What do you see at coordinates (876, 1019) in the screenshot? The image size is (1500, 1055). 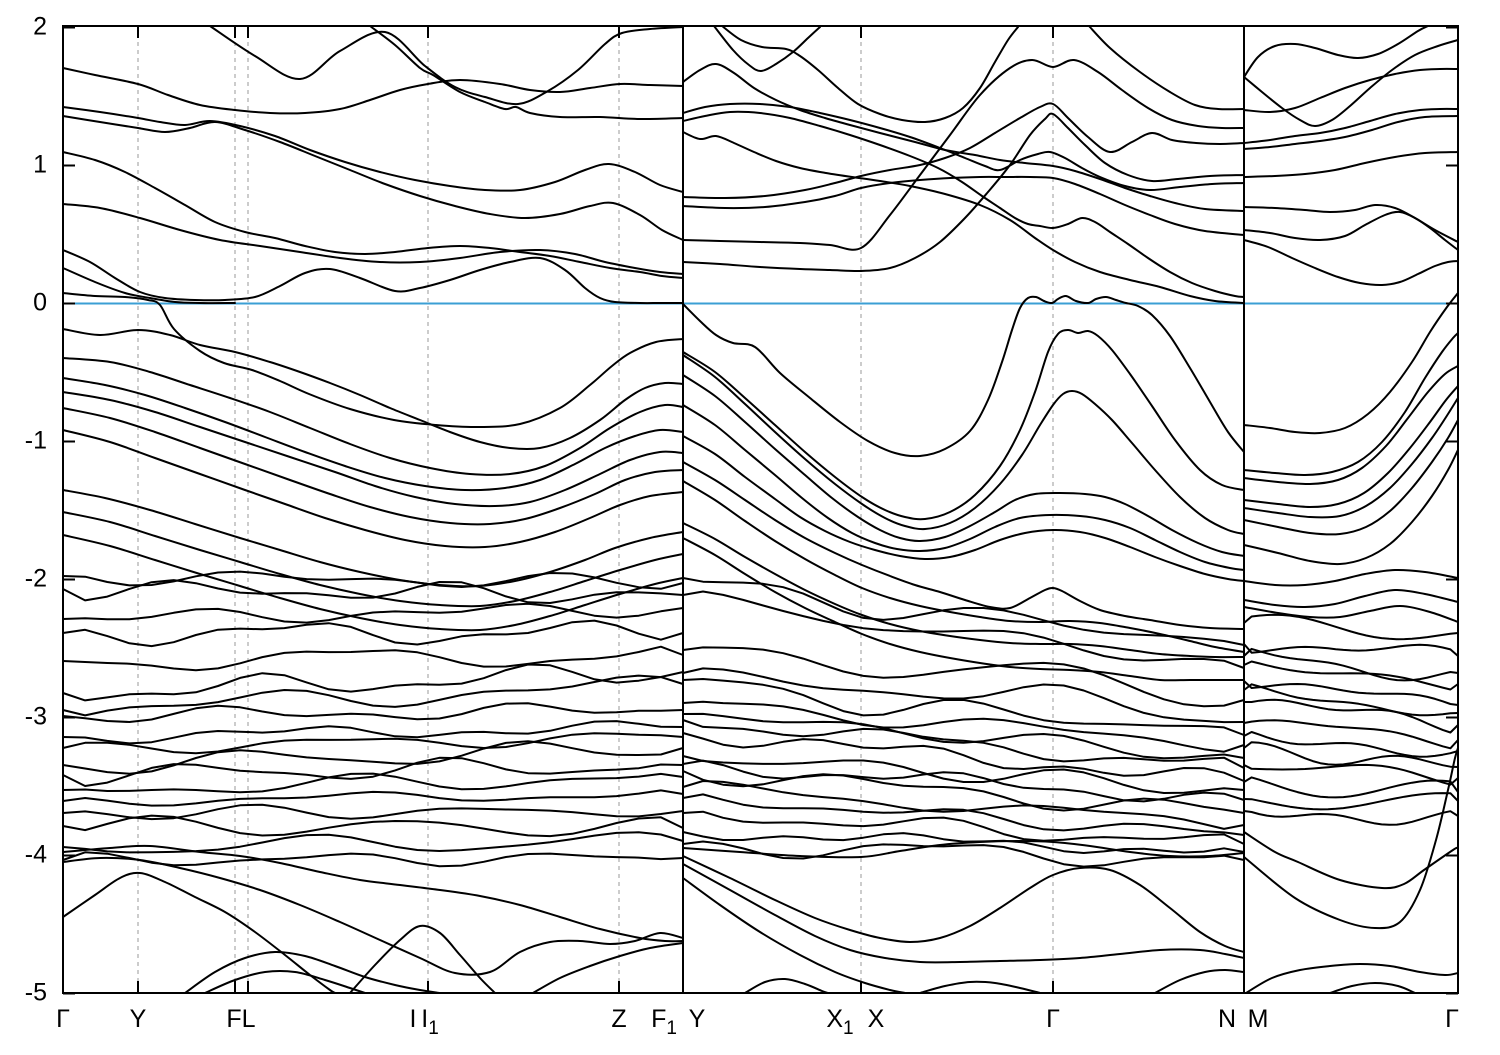 I see `svg-text: X` at bounding box center [876, 1019].